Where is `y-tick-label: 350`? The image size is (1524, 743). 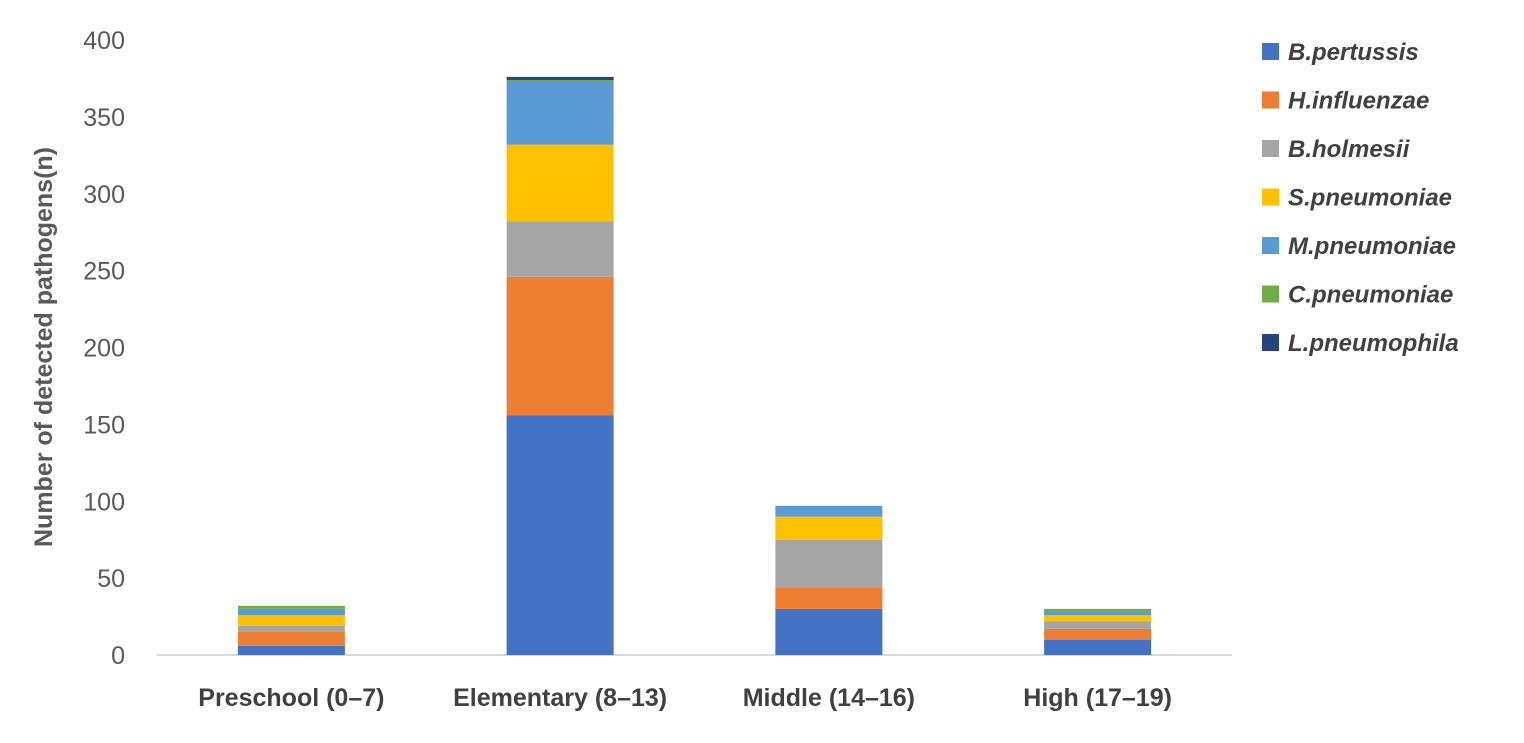 y-tick-label: 350 is located at coordinates (104, 118).